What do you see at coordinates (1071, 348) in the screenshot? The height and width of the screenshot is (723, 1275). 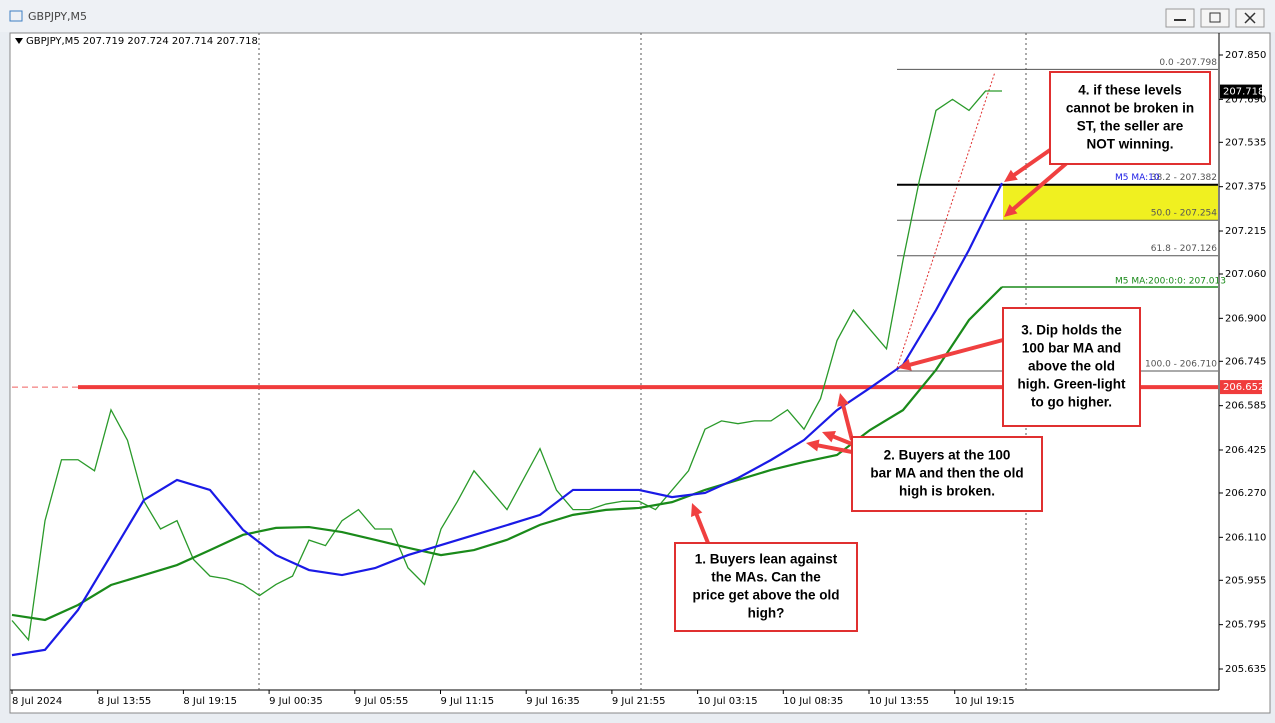 I see `annotation-text: 100 bar MA and` at bounding box center [1071, 348].